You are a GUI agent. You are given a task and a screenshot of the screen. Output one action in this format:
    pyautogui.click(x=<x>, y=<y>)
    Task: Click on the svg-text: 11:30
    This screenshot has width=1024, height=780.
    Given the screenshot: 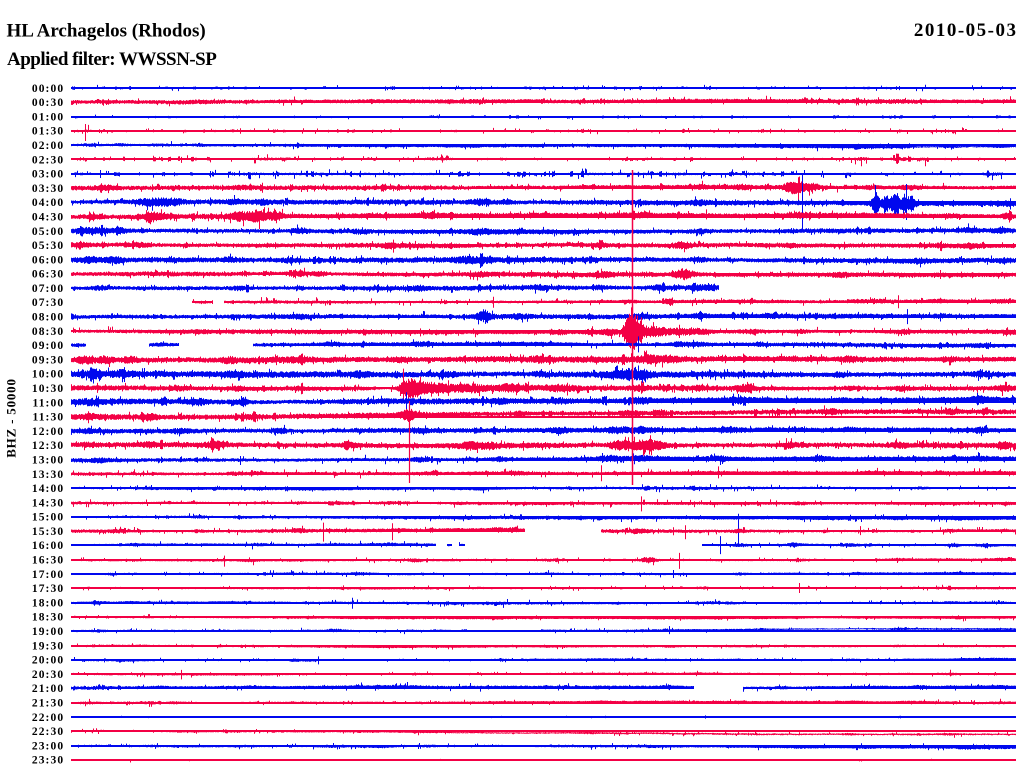 What is the action you would take?
    pyautogui.click(x=48, y=418)
    